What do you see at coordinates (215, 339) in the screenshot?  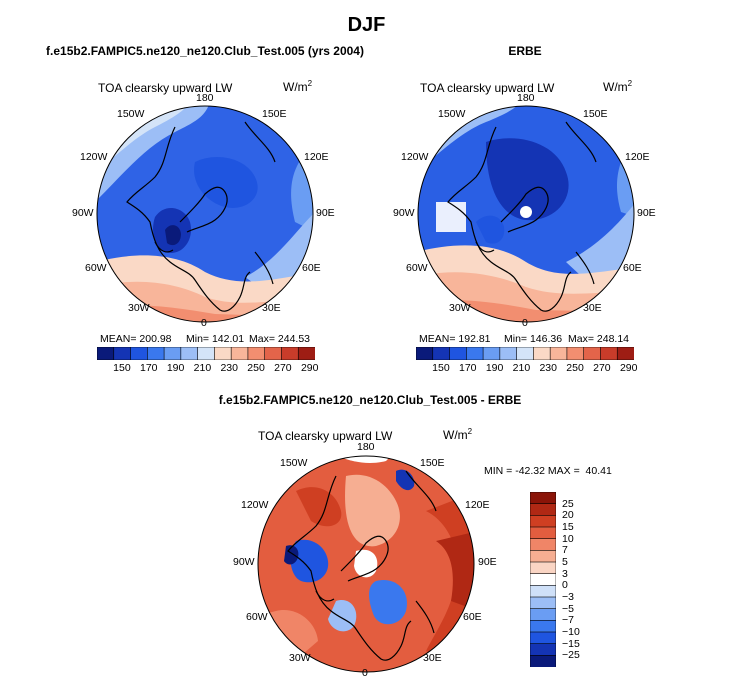 I see `panel1-min: Min= 142.01` at bounding box center [215, 339].